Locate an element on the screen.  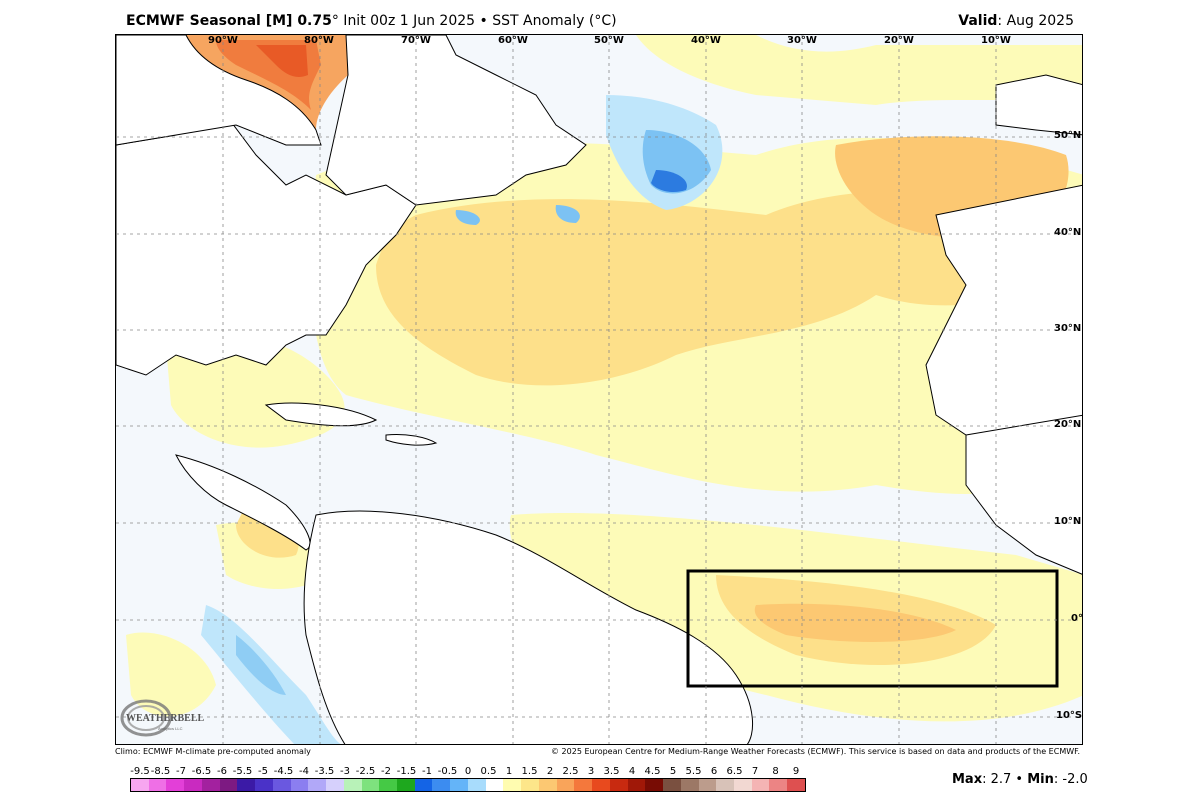
lat-label-40n: 40°N is located at coordinates (1068, 232).